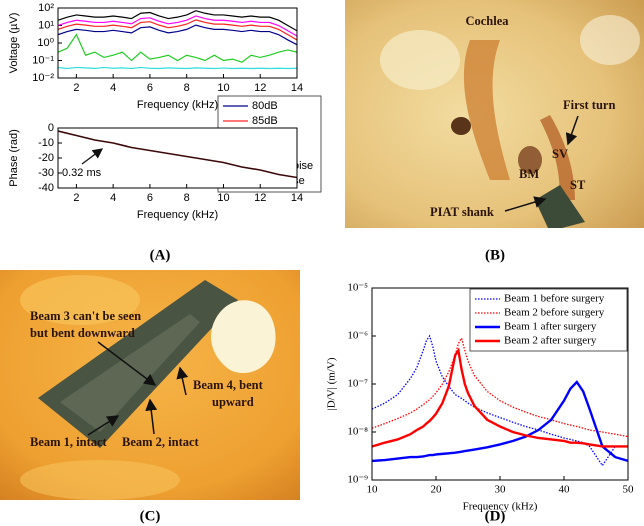 The image size is (644, 526). Describe the element at coordinates (43, 78) in the screenshot. I see `y-tick-label: 10⁻²` at that location.